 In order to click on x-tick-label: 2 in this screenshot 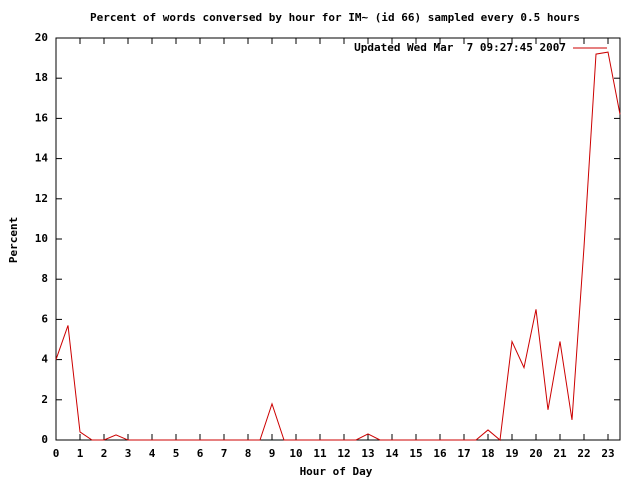, I will do `click(104, 453)`.